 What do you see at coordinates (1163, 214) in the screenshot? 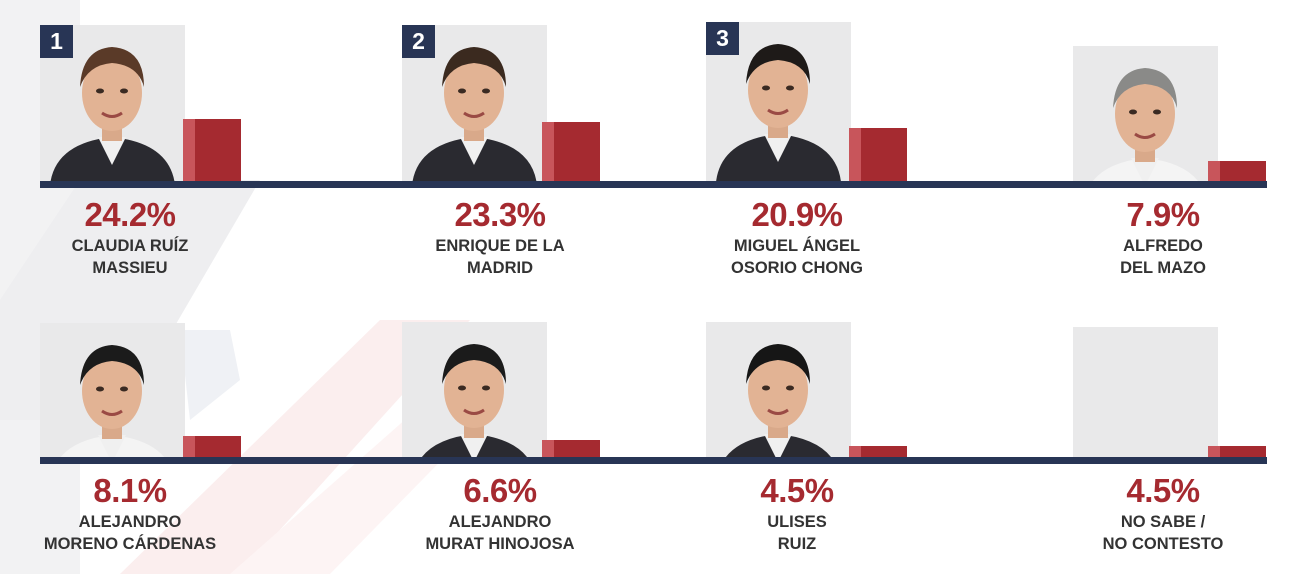
I see `percent-label: 7.9%` at bounding box center [1163, 214].